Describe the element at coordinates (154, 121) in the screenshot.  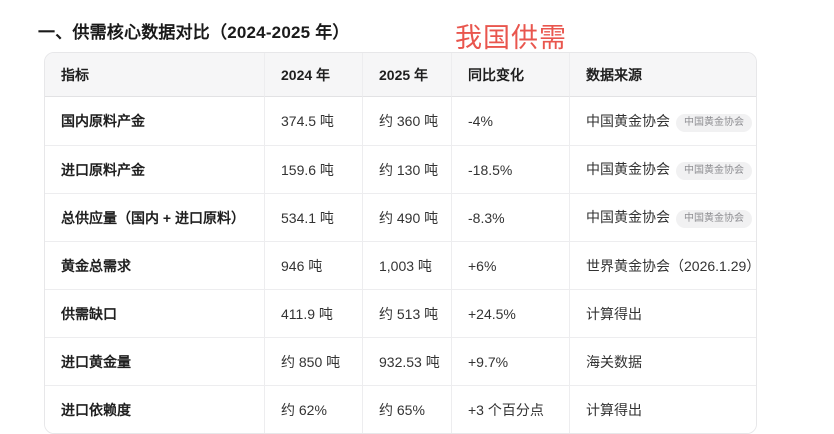
I see `cell-indicator: 国内原料产金` at that location.